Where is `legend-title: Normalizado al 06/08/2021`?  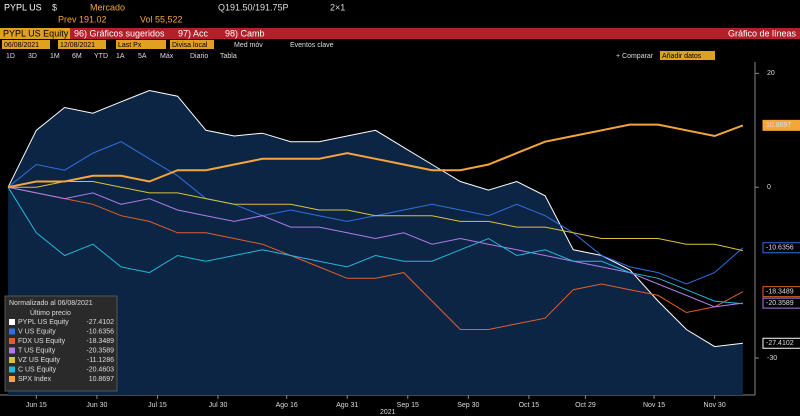 legend-title: Normalizado al 06/08/2021 is located at coordinates (51, 303).